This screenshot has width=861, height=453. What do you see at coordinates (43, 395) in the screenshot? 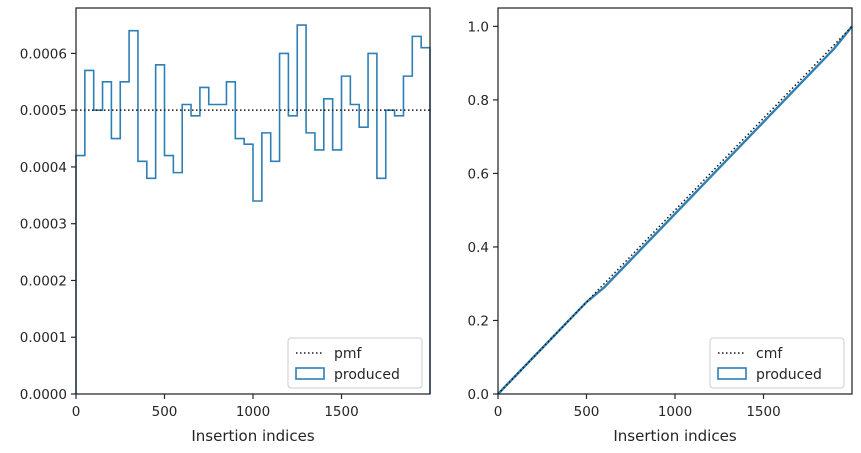
I see `y-tick-label: 0.0000` at bounding box center [43, 395].